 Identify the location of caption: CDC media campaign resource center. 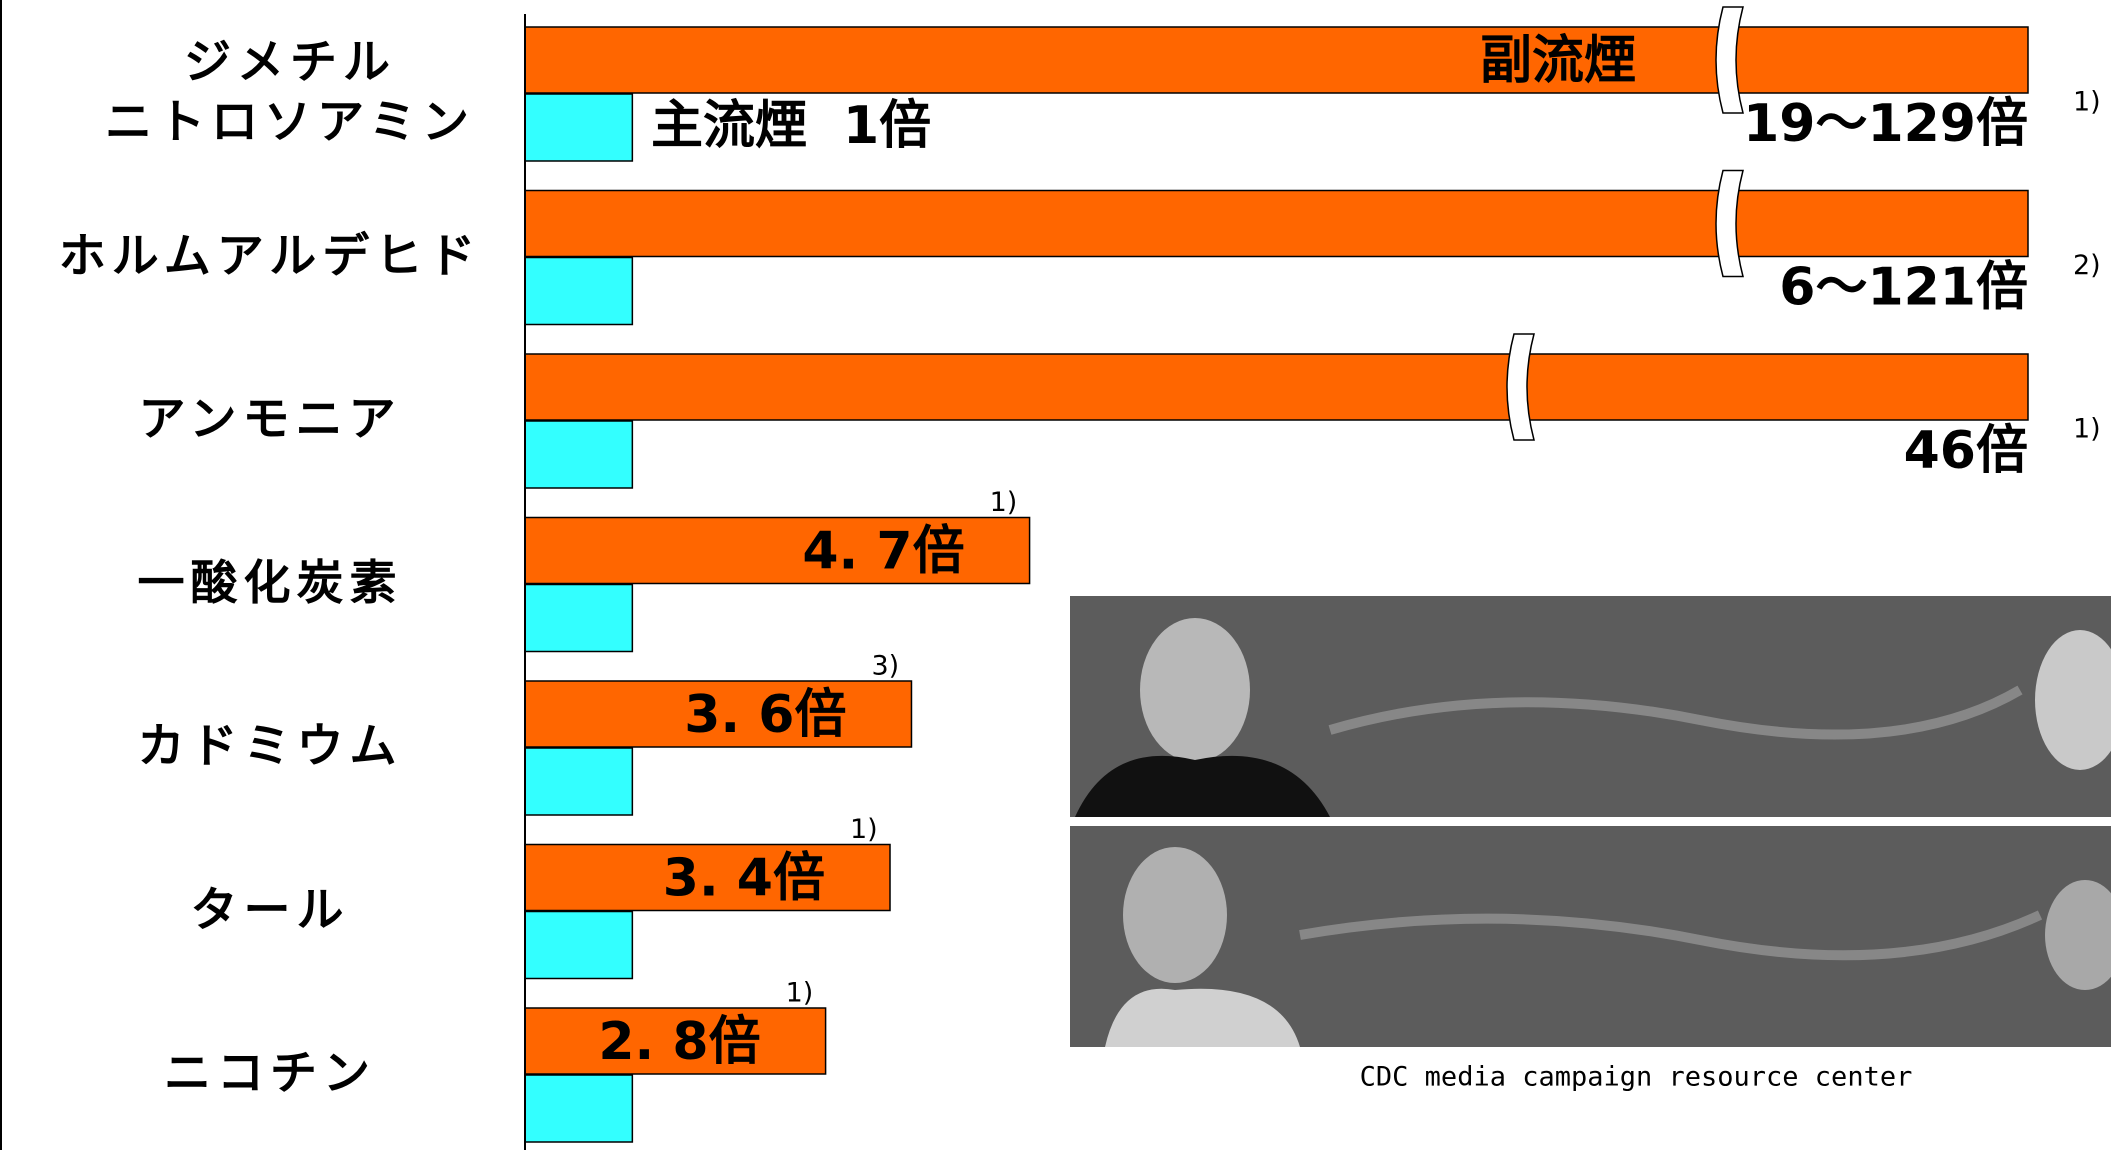
(1636, 1077).